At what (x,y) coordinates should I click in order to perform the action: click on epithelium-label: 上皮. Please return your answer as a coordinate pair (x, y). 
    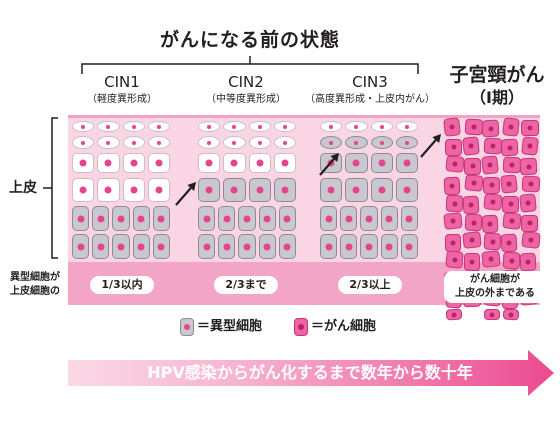
    Looking at the image, I should click on (23, 188).